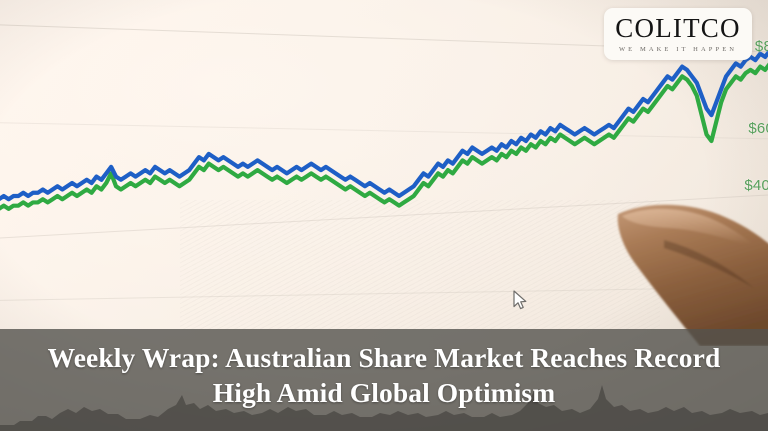 This screenshot has width=768, height=431. Describe the element at coordinates (678, 49) in the screenshot. I see `logo-tagline: WE MAKE IT HAPPEN` at that location.